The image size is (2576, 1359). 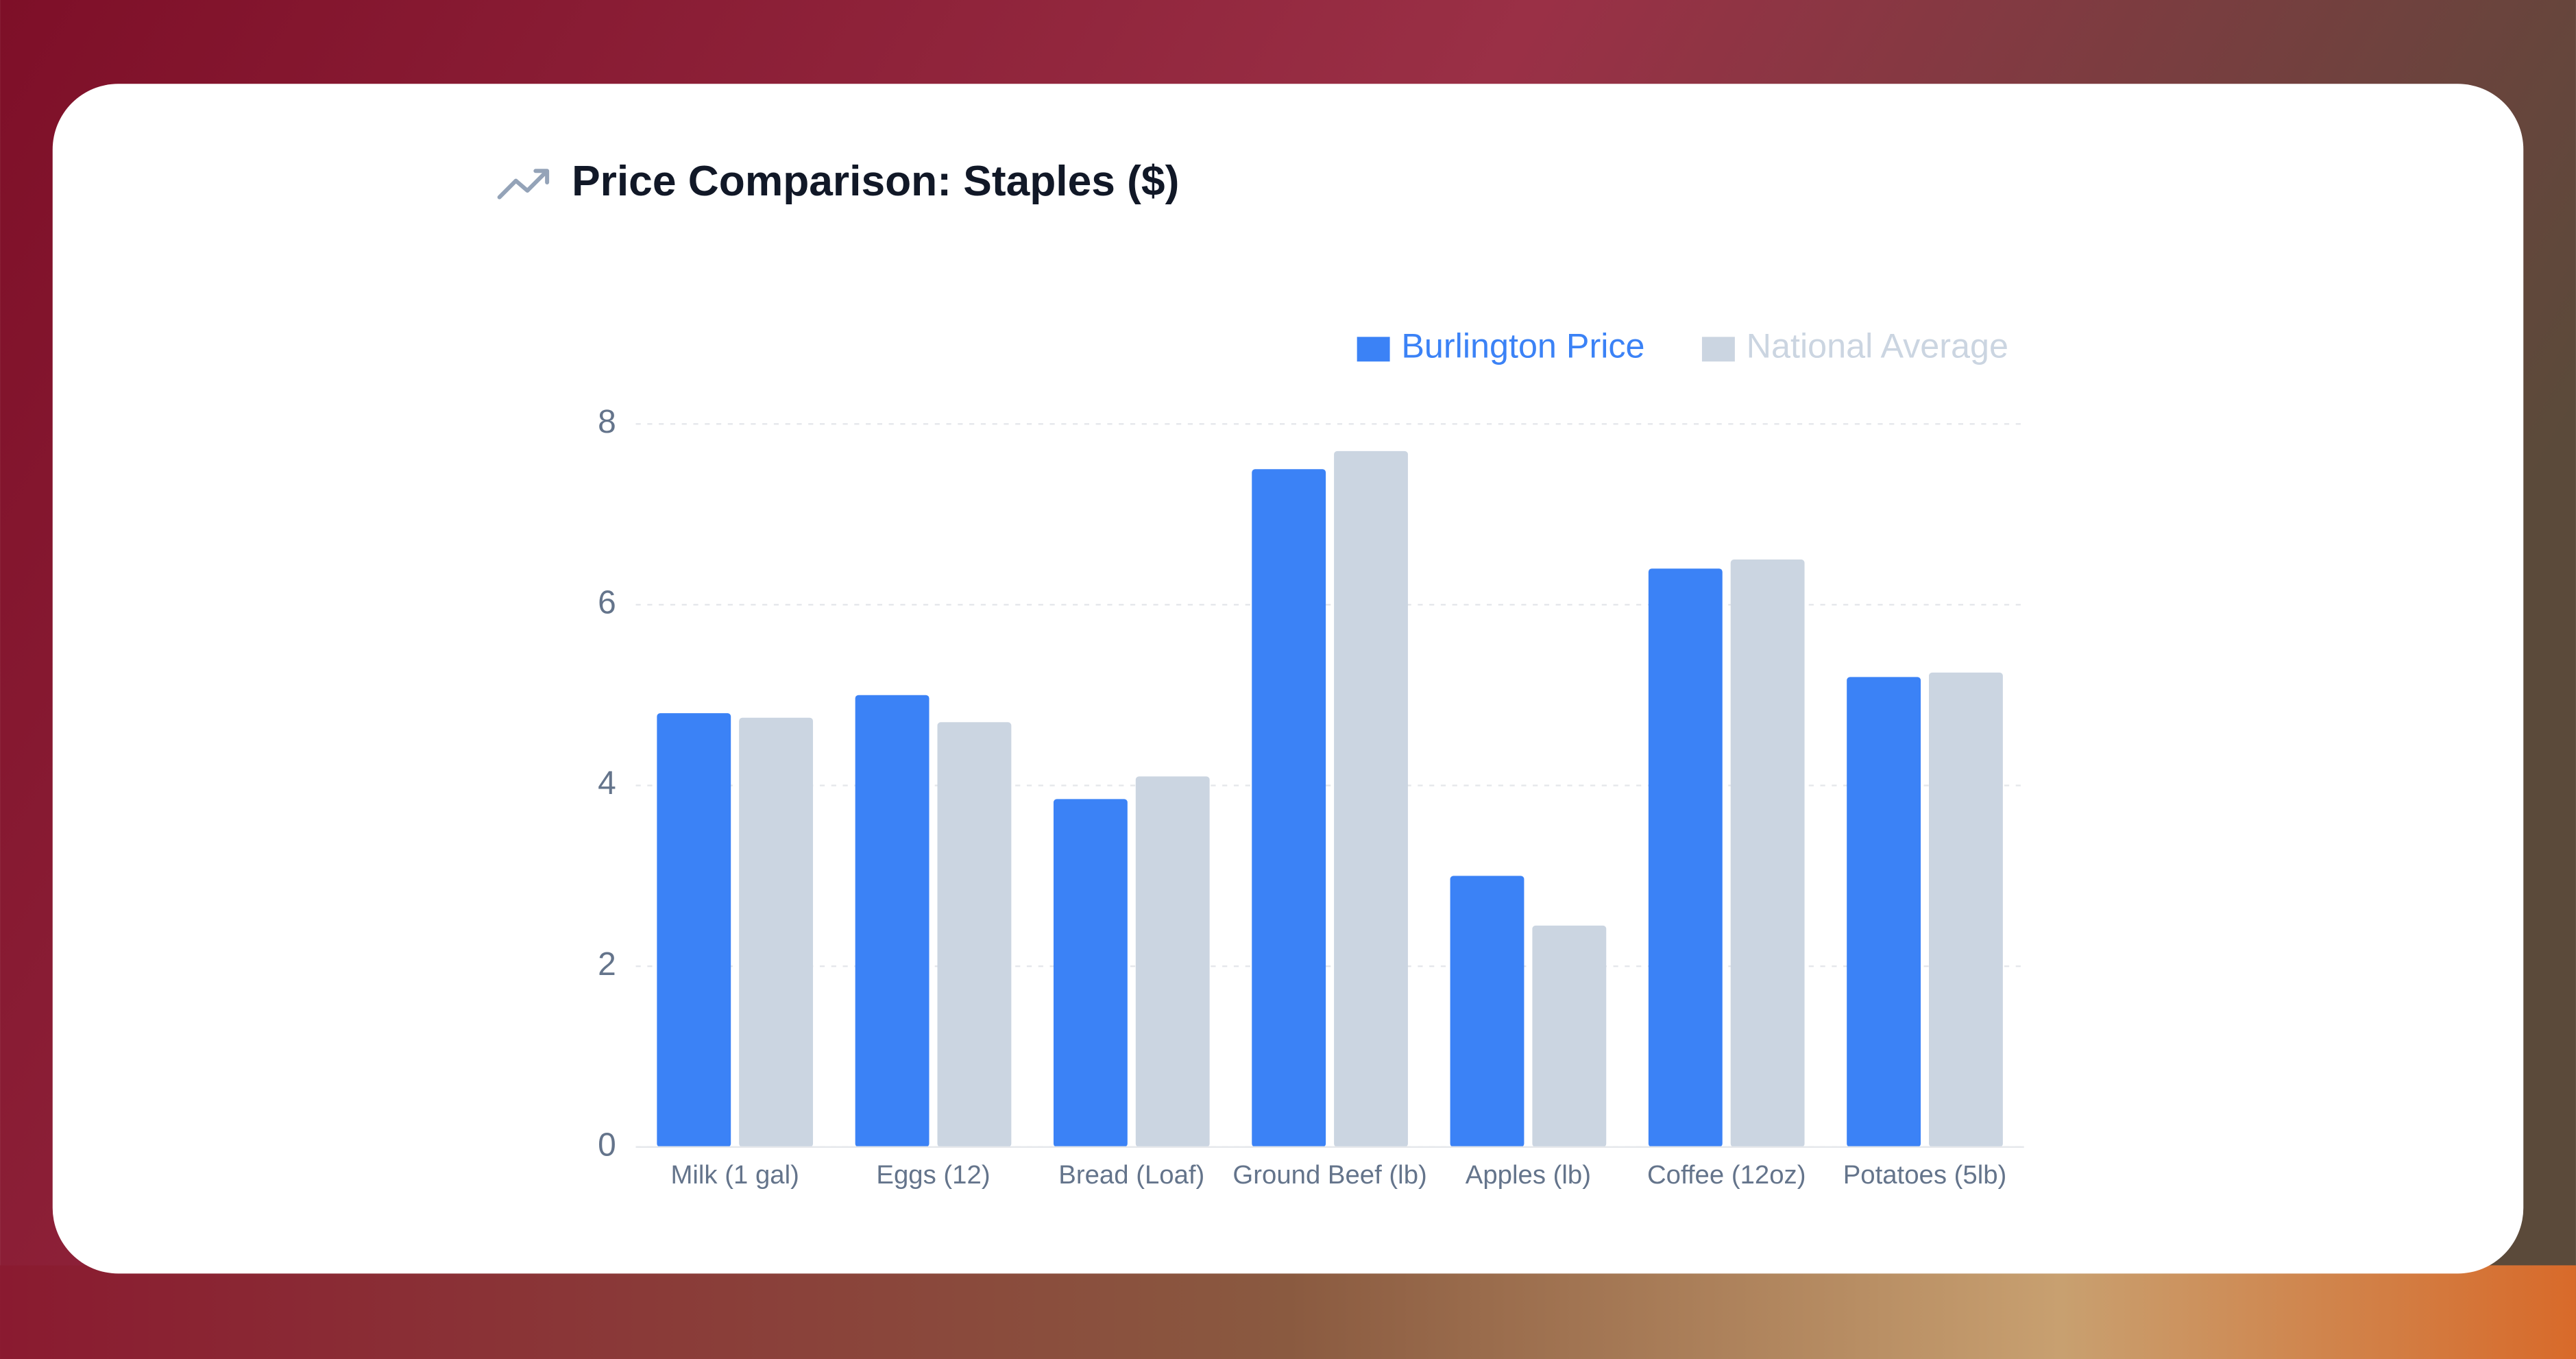 I want to click on x-tick-label: Potatoes (5lb), so click(x=1925, y=1175).